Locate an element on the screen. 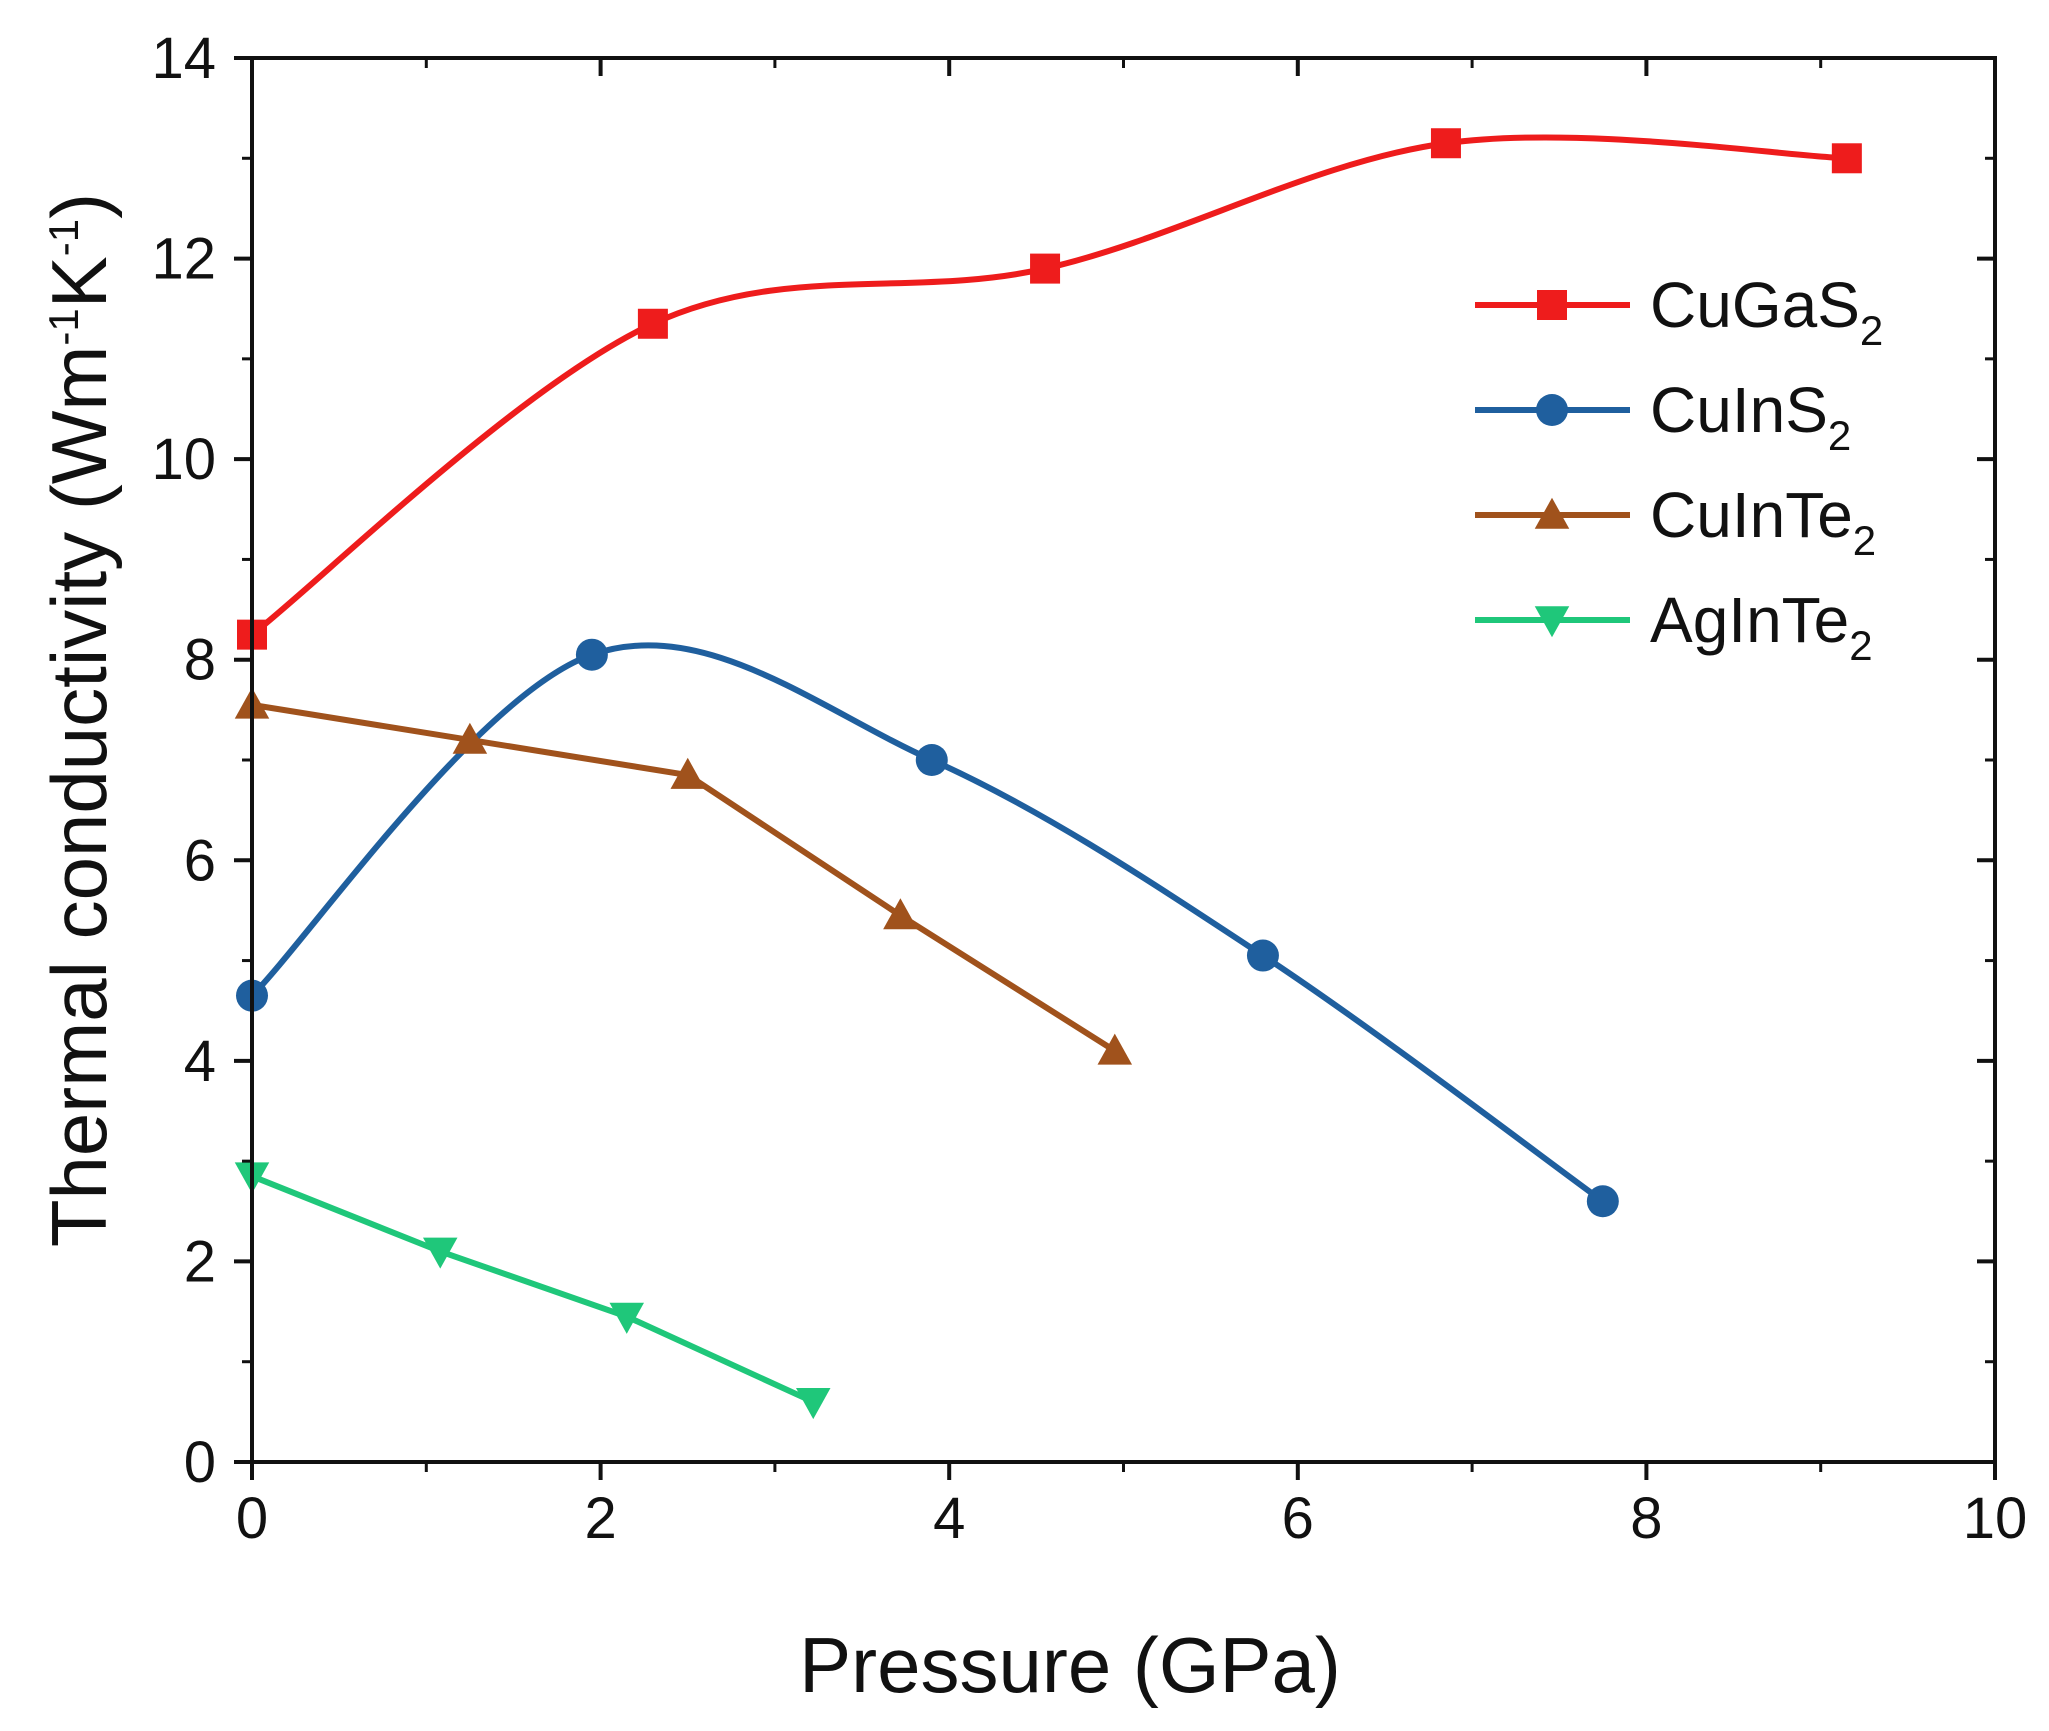 The height and width of the screenshot is (1731, 2049). y-tick-label: 12 is located at coordinates (183, 259).